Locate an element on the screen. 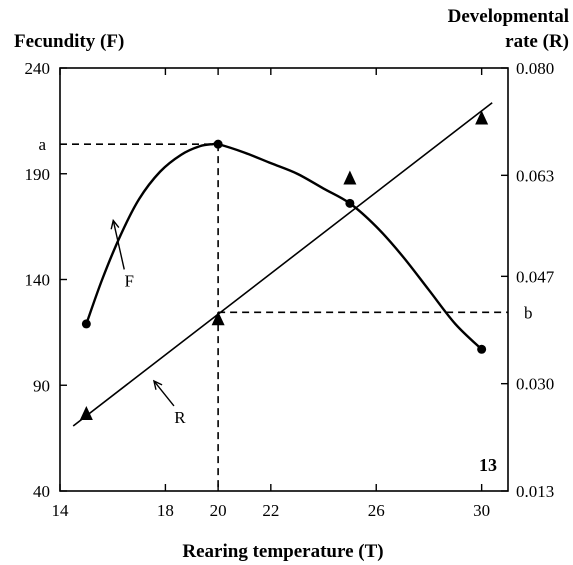 This screenshot has width=573, height=565. x-tick-label: 14 is located at coordinates (61, 510).